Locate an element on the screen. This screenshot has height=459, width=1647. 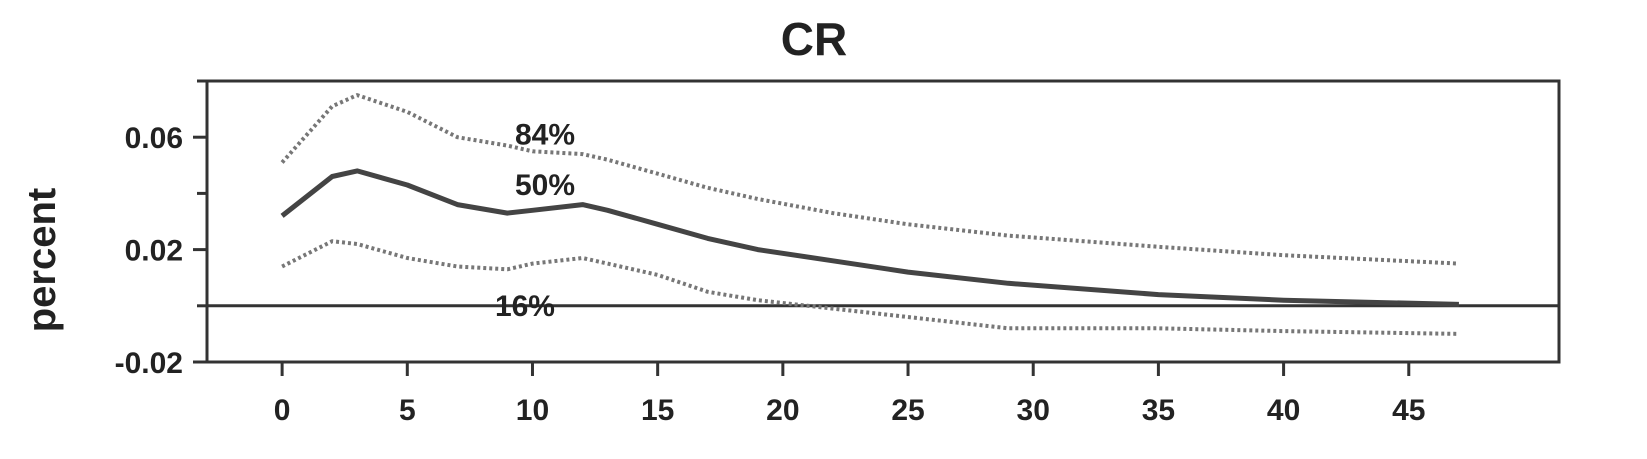
x-tick-label: 5 is located at coordinates (407, 410).